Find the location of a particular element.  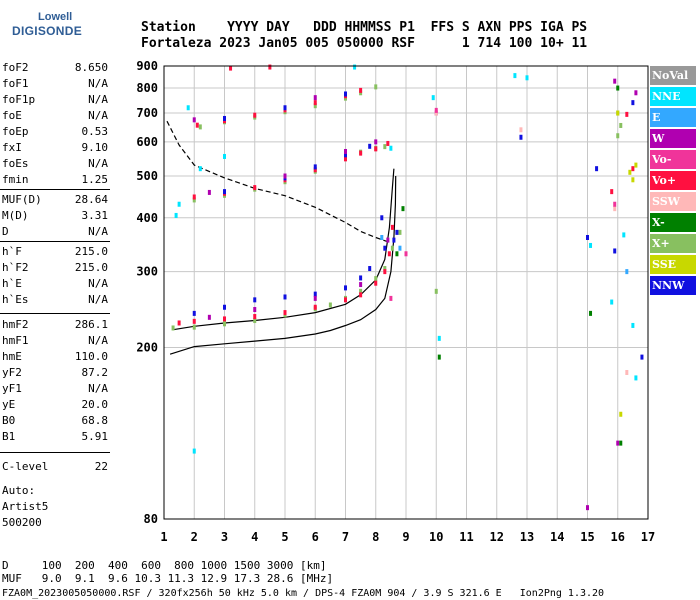

auto-version: 500200 is located at coordinates (22, 522).